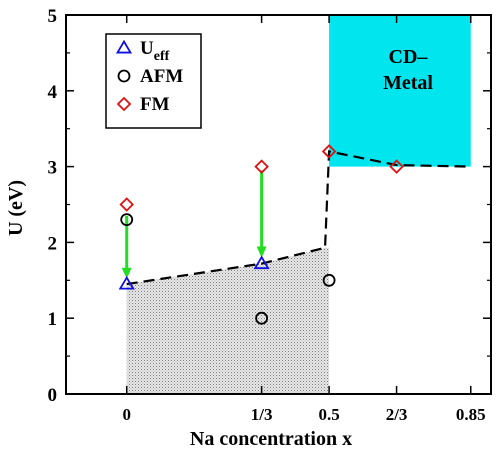 The image size is (498, 453). What do you see at coordinates (161, 76) in the screenshot?
I see `legend-label: AFM` at bounding box center [161, 76].